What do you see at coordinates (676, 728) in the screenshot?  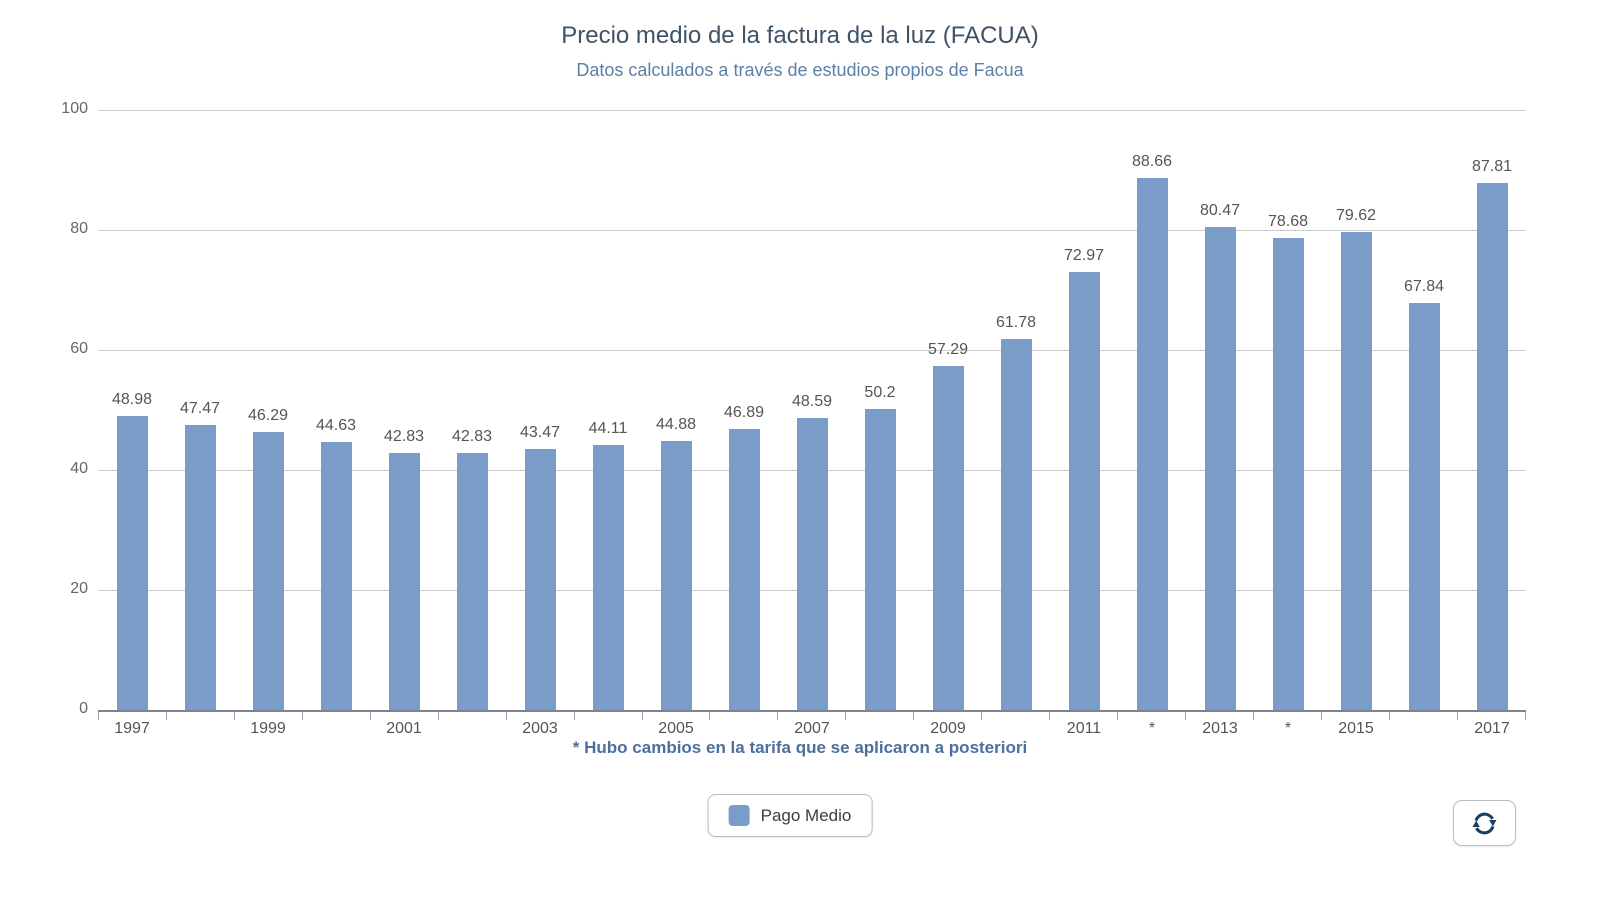 I see `x-axis-label: 2005` at bounding box center [676, 728].